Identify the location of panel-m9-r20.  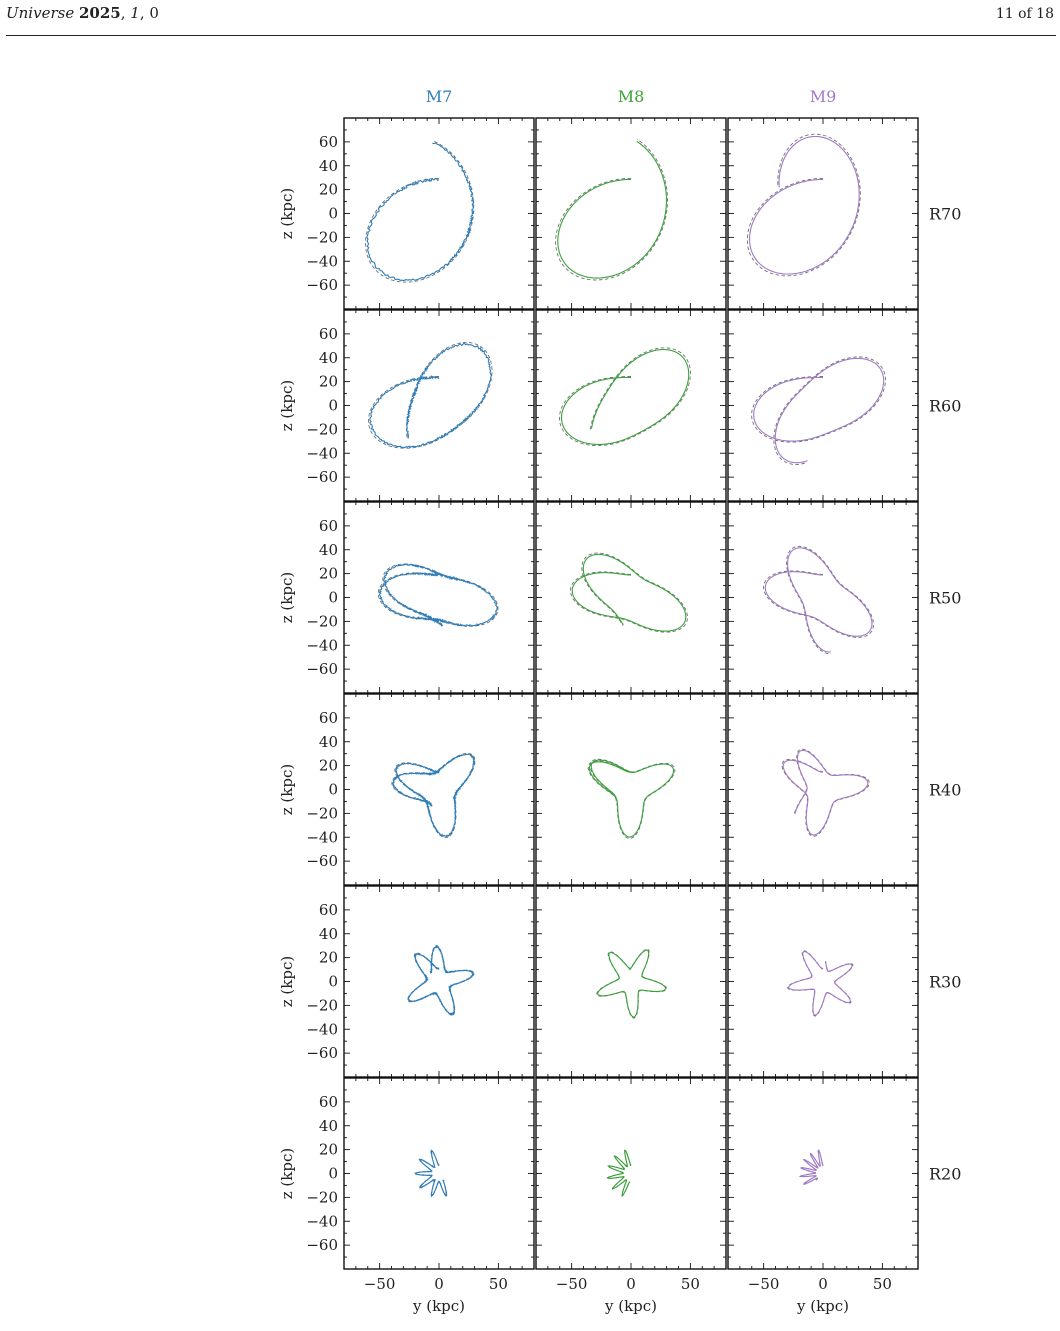
(823, 1173).